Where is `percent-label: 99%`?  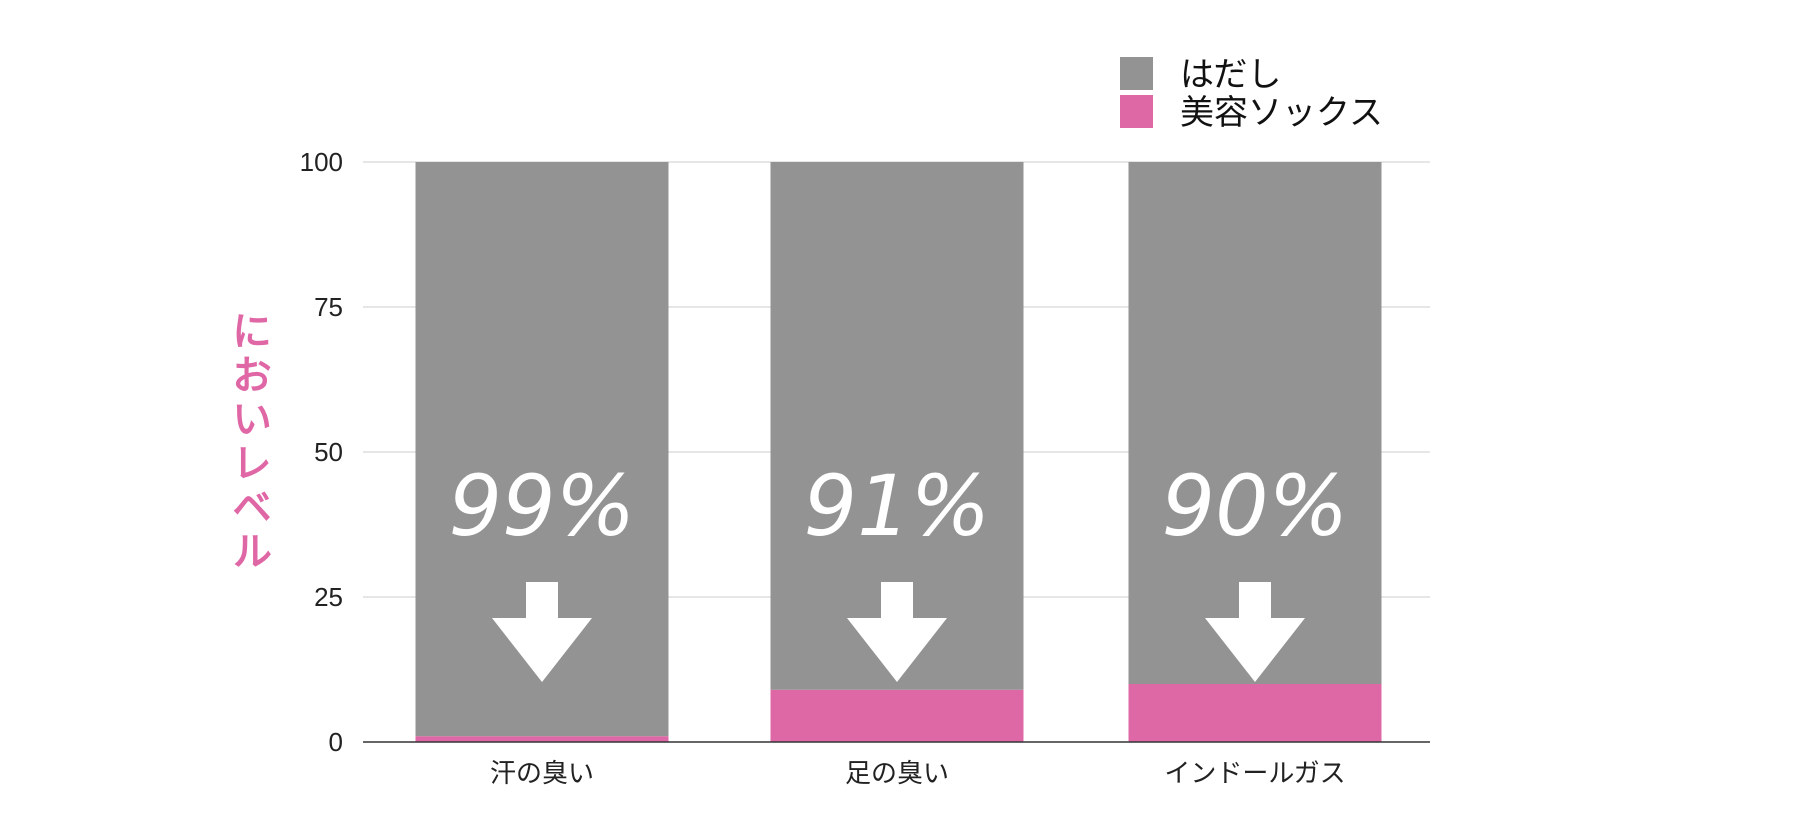 percent-label: 99% is located at coordinates (542, 506).